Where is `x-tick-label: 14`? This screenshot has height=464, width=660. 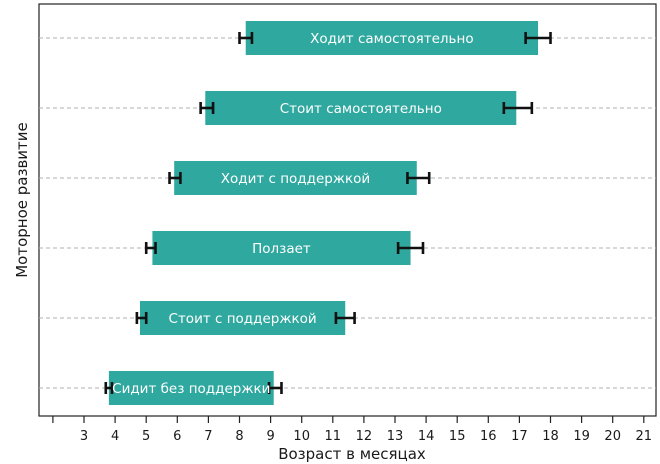
x-tick-label: 14 is located at coordinates (426, 436).